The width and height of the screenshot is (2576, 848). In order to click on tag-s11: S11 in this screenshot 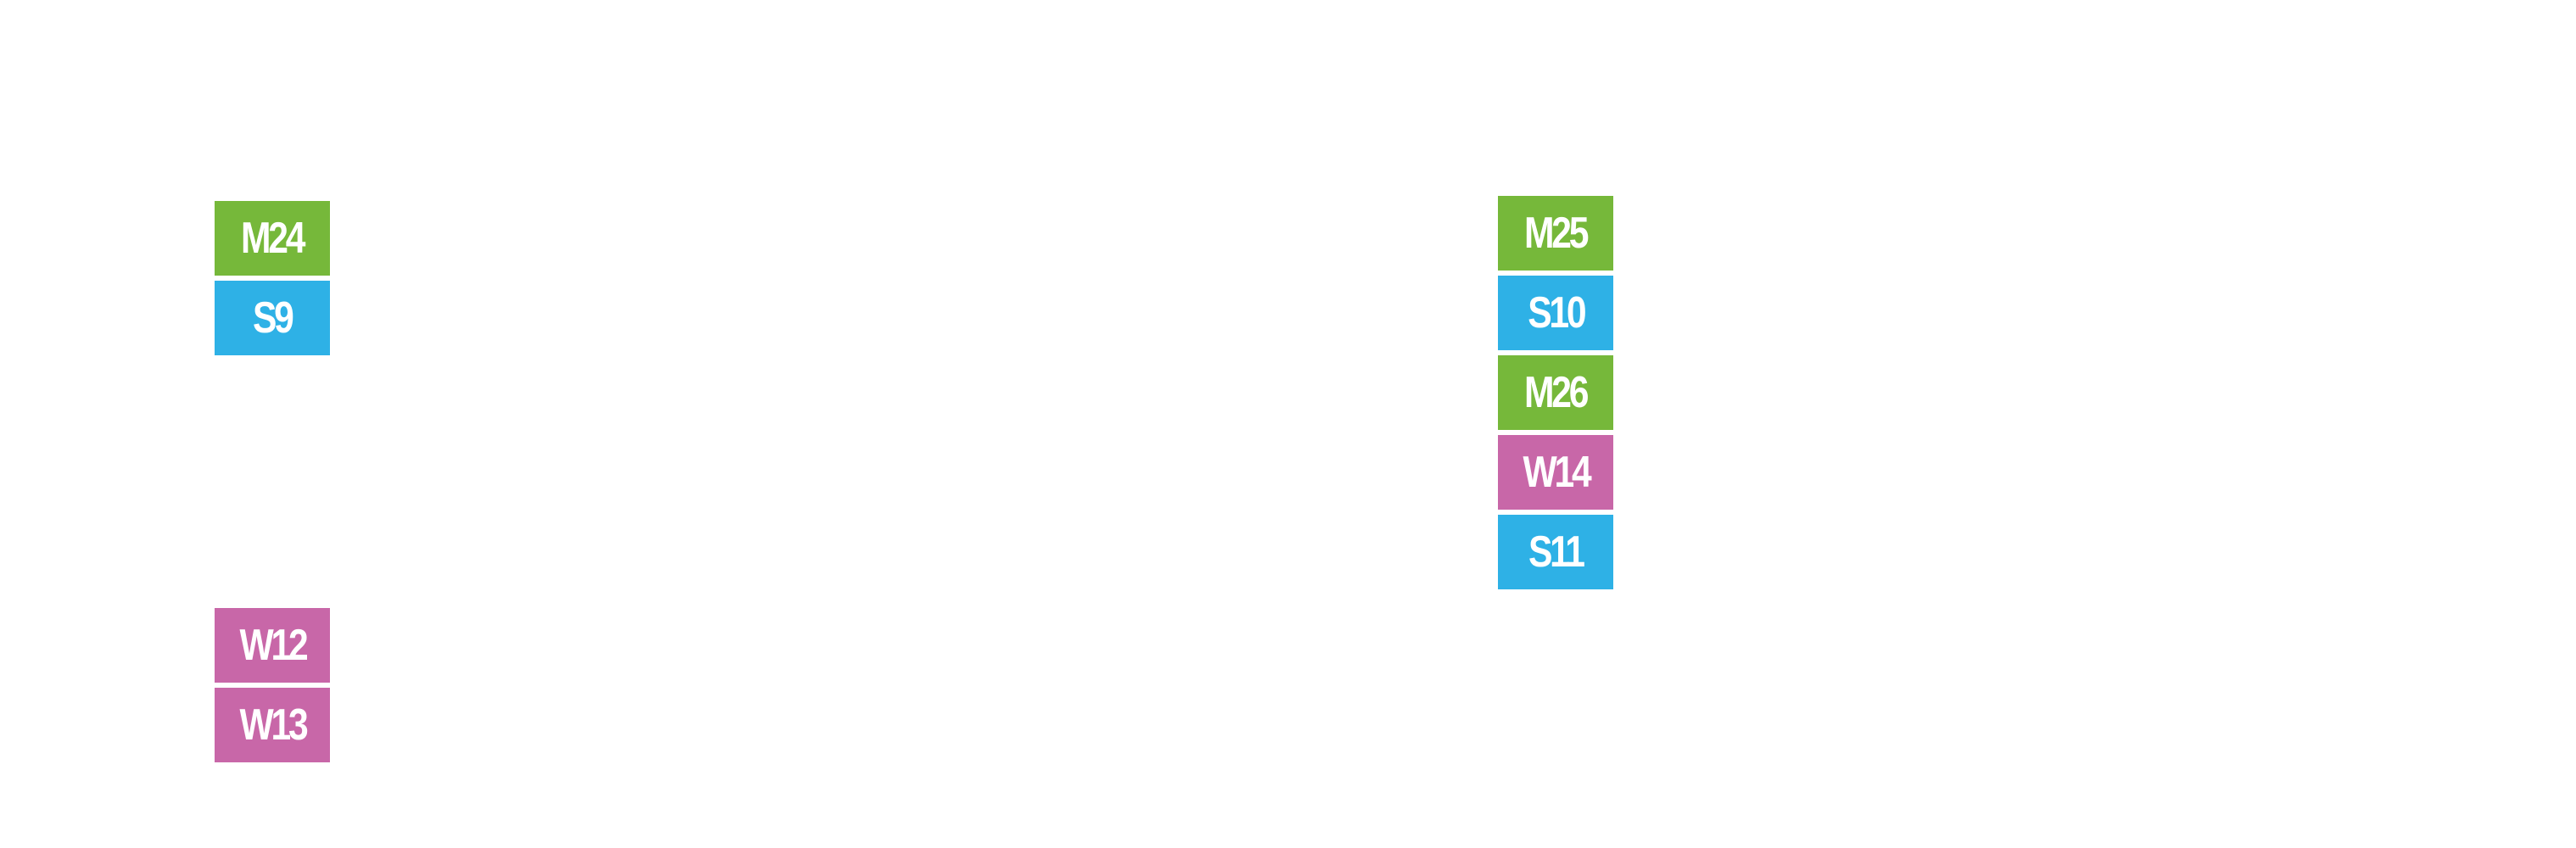, I will do `click(1555, 552)`.